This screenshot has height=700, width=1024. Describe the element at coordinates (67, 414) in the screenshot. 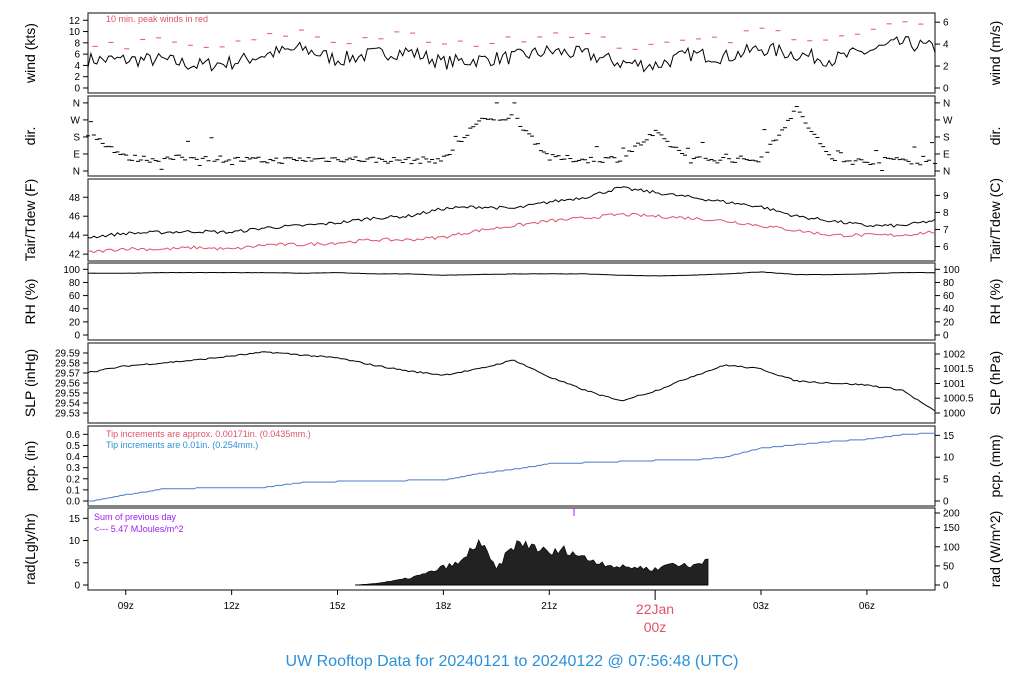

I see `ytick-label: 29.53` at that location.